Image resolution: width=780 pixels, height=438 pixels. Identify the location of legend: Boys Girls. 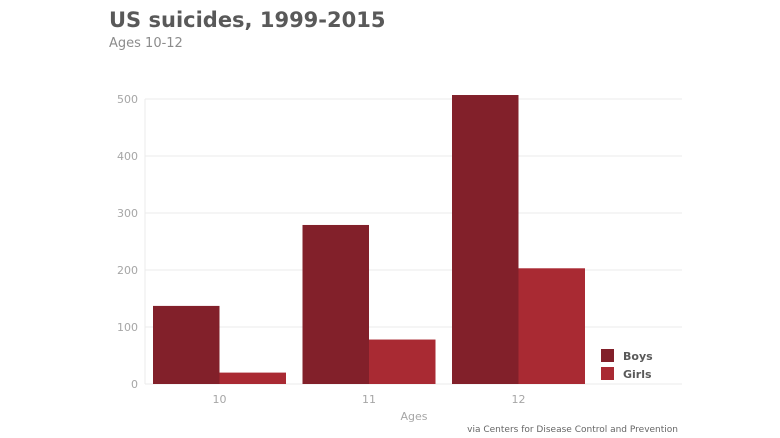
(627, 365).